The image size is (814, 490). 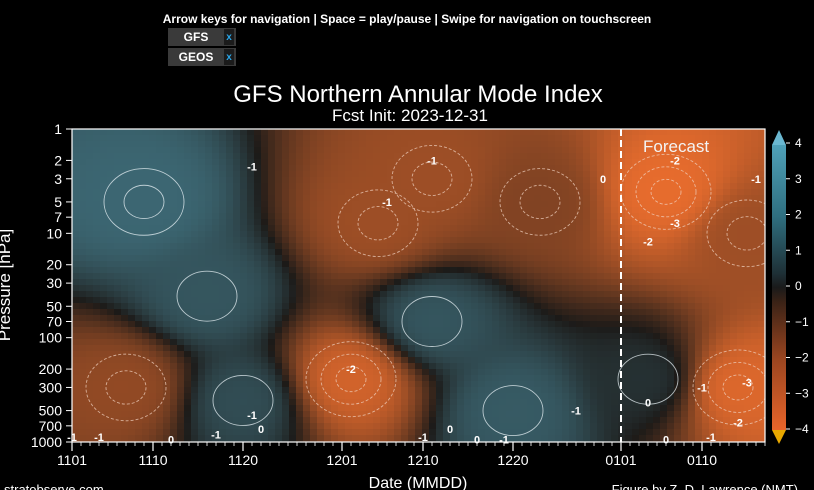 I want to click on tab-geos-close-button: x, so click(x=229, y=57).